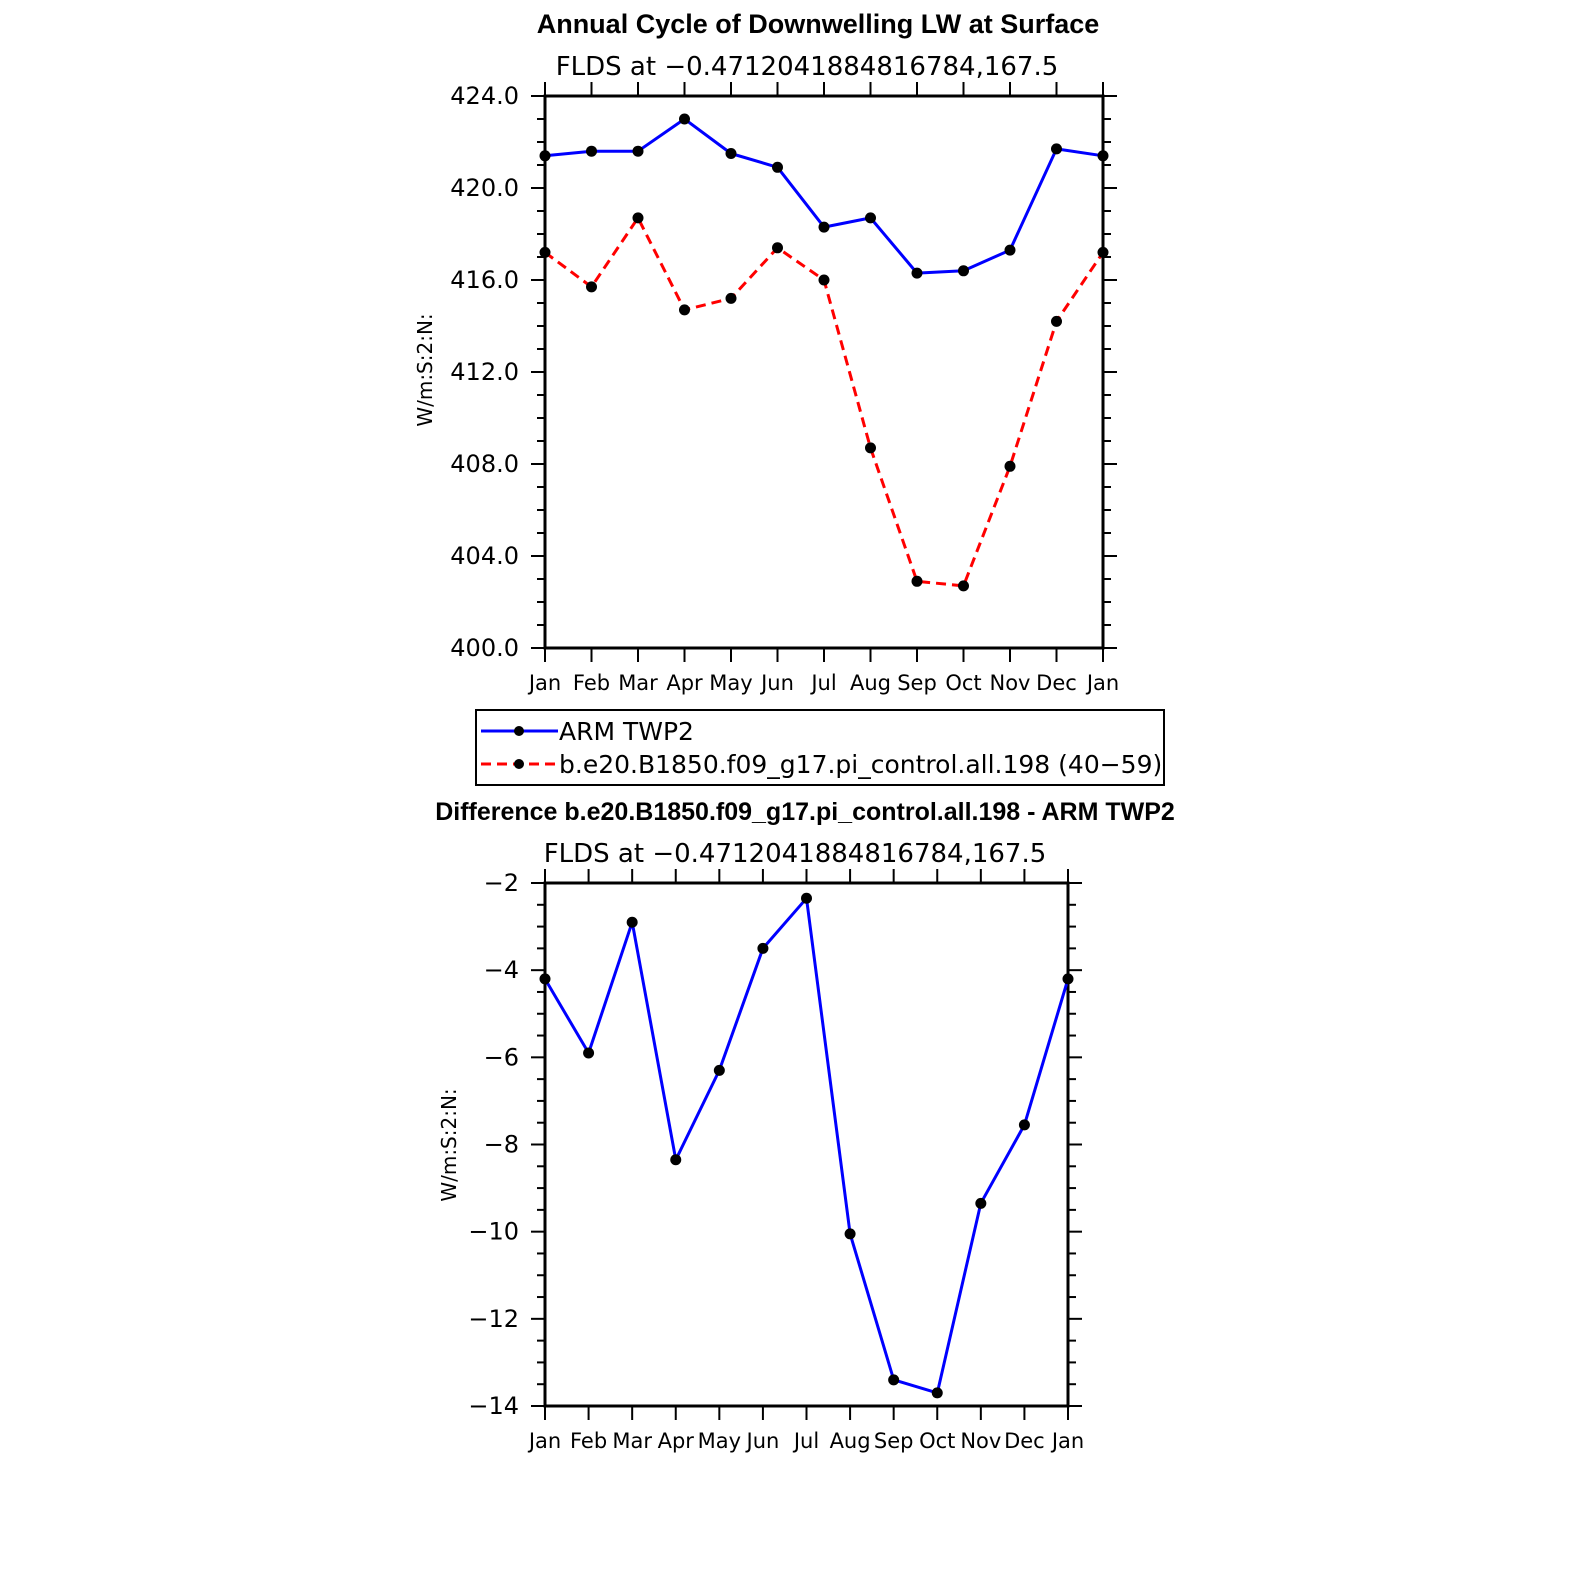 The height and width of the screenshot is (1574, 1574). Describe the element at coordinates (501, 970) in the screenshot. I see `y-tick-label: −4` at that location.